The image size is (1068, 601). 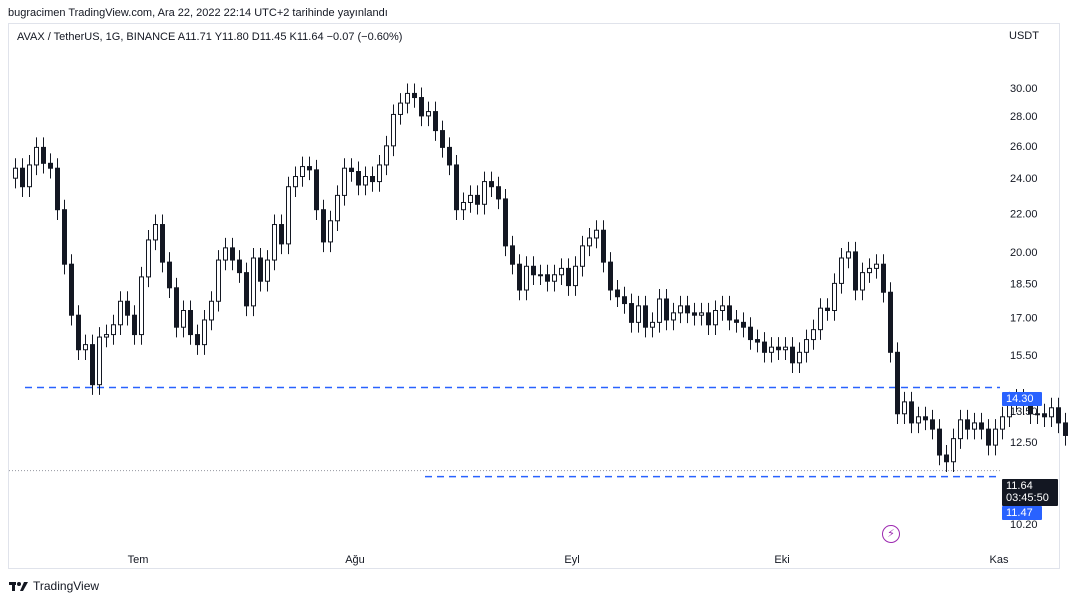 I want to click on x-tick-label: Eyl, so click(x=571, y=560).